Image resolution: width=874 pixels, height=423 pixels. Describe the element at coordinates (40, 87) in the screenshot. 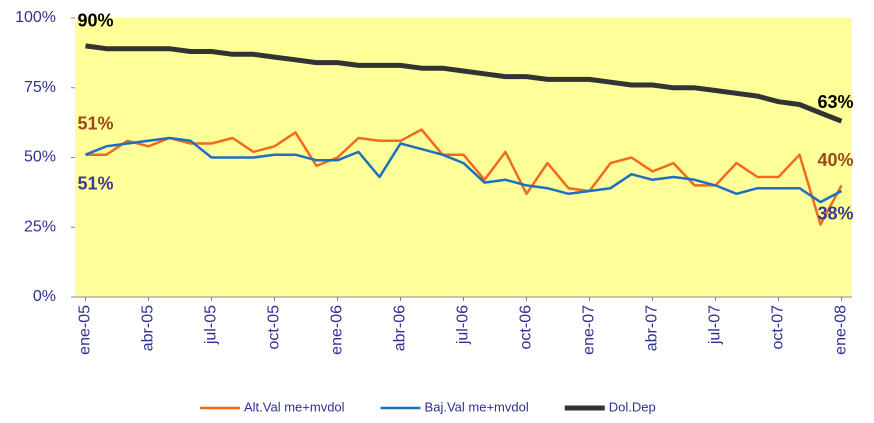

I see `y-tick-label: 75%` at that location.